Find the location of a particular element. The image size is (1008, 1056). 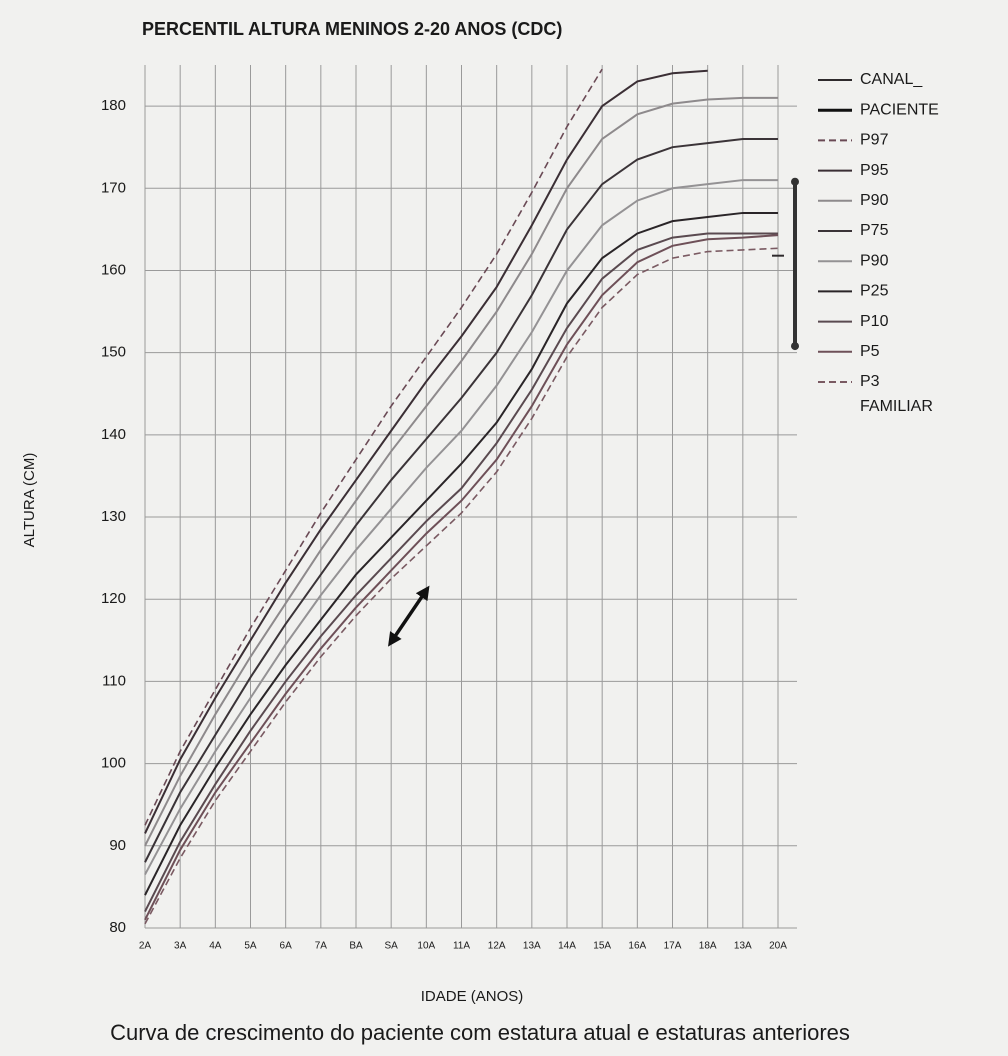

chart-title: PERCENTIL ALTURA MENINOS 2-20 ANOS (CDC) is located at coordinates (352, 29).